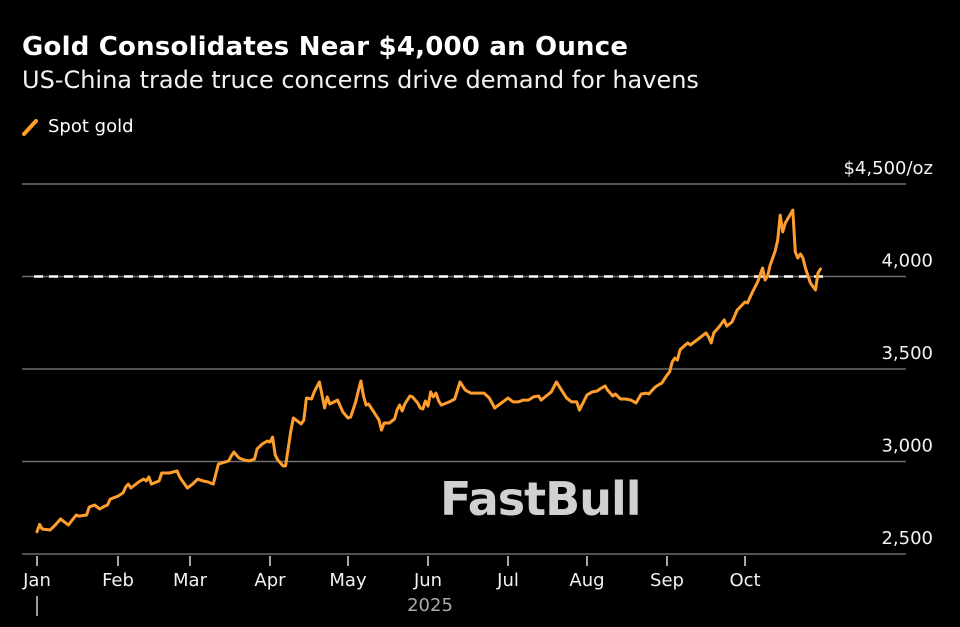  What do you see at coordinates (427, 580) in the screenshot?
I see `x-tick-label: Jun` at bounding box center [427, 580].